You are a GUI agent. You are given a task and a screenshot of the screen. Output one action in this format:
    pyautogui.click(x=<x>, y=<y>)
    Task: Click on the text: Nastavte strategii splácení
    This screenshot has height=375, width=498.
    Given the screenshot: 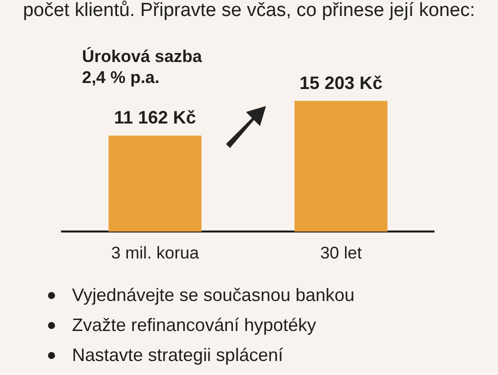 What is the action you would take?
    pyautogui.click(x=201, y=355)
    